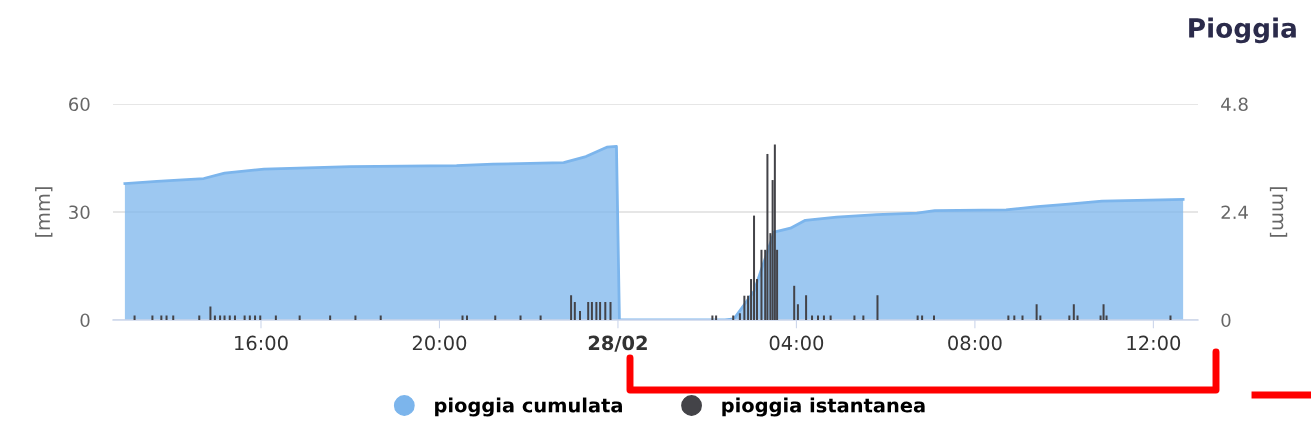 This screenshot has width=1311, height=434. I want to click on y2-tick-label: 4.8, so click(1234, 104).